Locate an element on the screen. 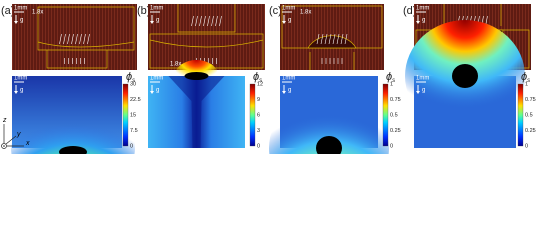 This screenshot has height=240, width=548. colorbar-tick-label: 3 is located at coordinates (258, 131).